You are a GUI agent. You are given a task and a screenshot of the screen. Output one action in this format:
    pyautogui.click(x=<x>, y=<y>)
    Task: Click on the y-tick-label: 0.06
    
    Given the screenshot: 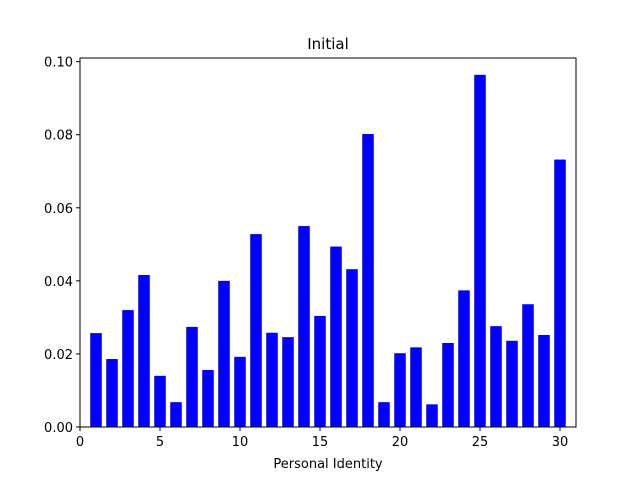 What is the action you would take?
    pyautogui.click(x=58, y=209)
    